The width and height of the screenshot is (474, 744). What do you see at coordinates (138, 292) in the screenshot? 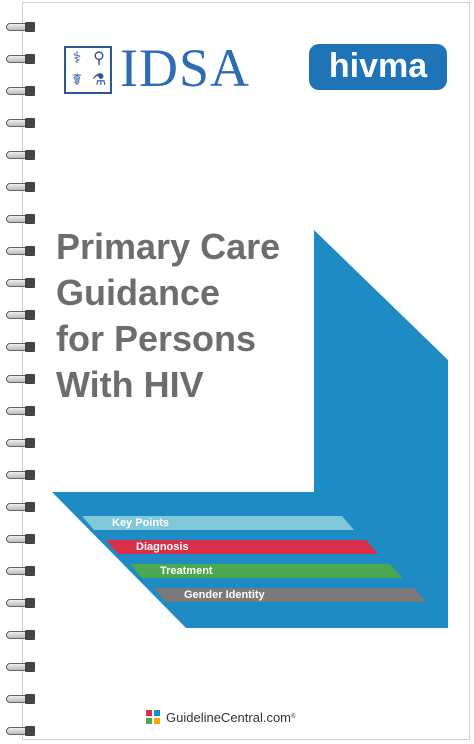
I see `title-line: Guidance` at bounding box center [138, 292].